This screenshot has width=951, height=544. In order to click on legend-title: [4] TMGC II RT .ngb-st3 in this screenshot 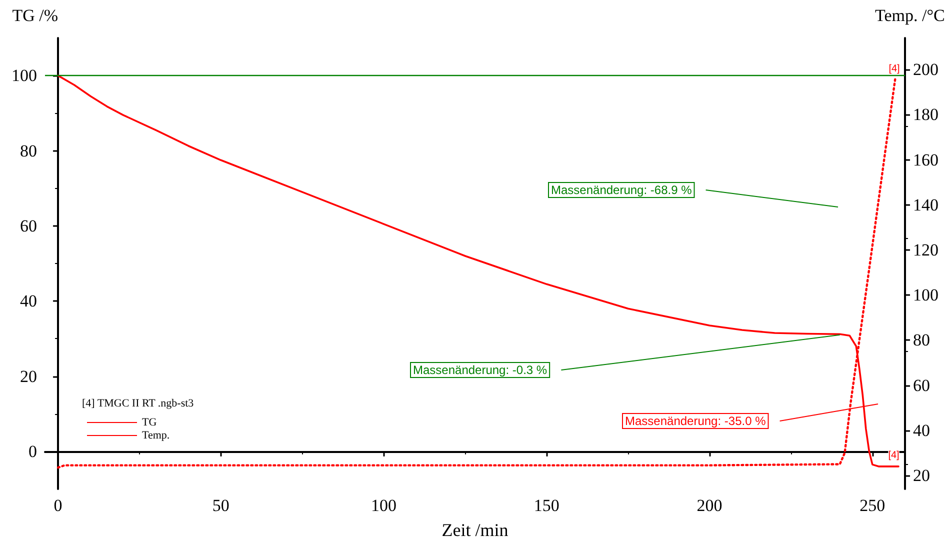, I will do `click(138, 404)`.